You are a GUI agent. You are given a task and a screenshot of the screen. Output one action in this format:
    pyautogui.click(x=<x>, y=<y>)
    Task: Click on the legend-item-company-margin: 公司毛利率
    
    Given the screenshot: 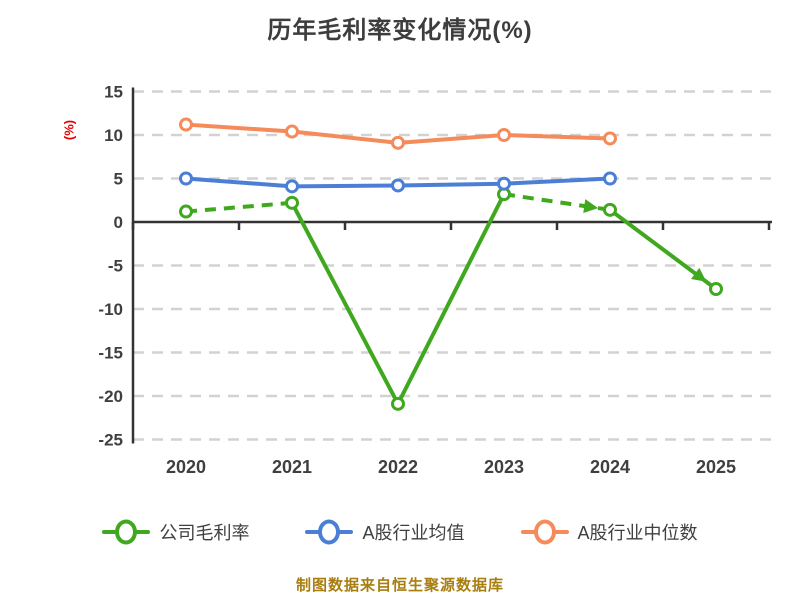 What is the action you would take?
    pyautogui.click(x=175, y=532)
    